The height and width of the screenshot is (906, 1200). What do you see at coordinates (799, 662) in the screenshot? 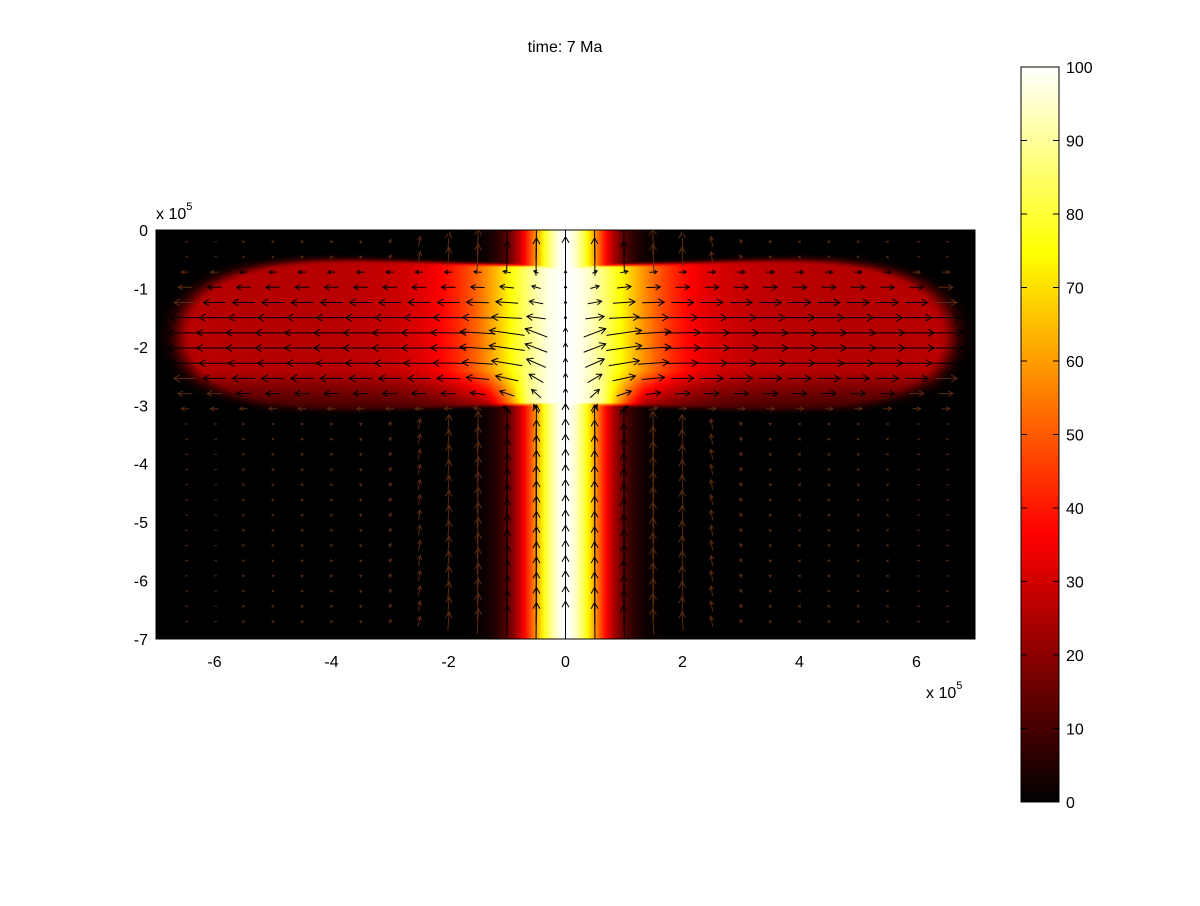
I see `x-tick-label: 4` at bounding box center [799, 662].